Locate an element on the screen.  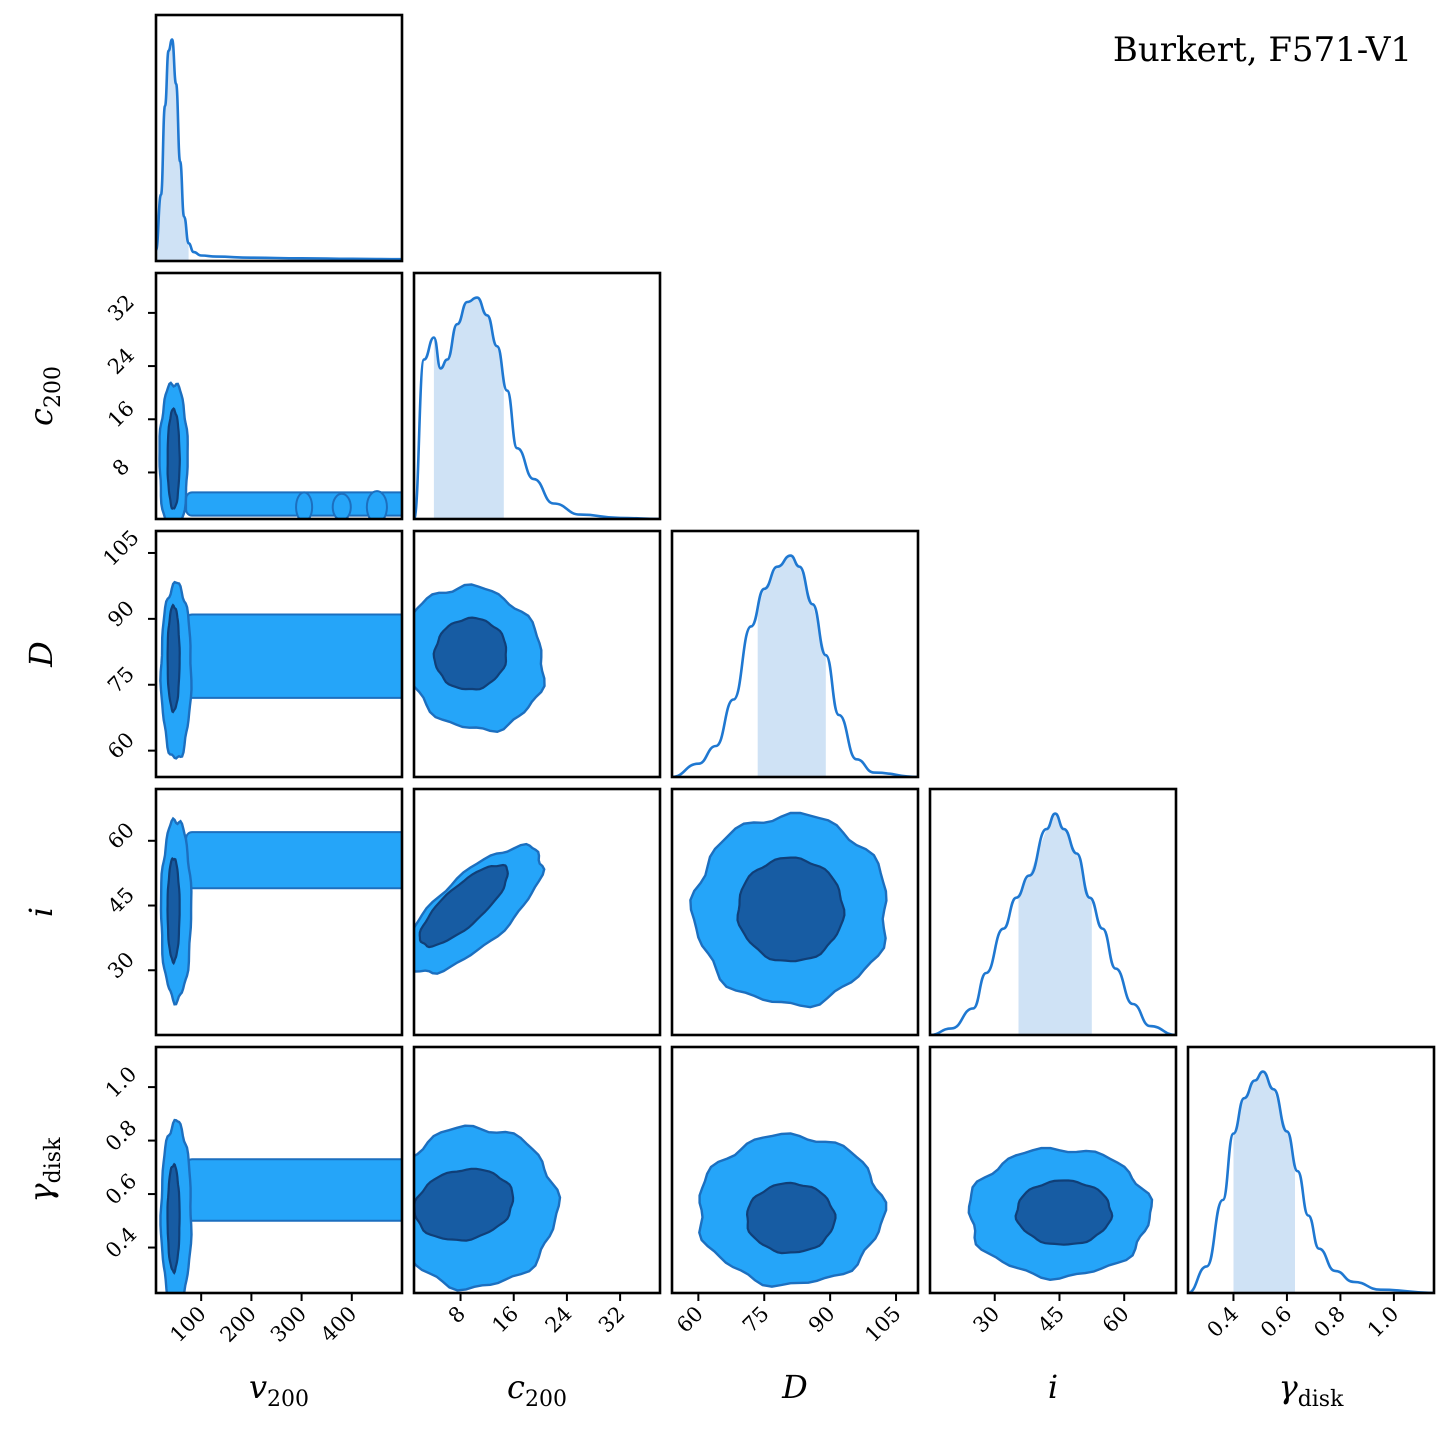
y-tick-label: 30 is located at coordinates (121, 965).